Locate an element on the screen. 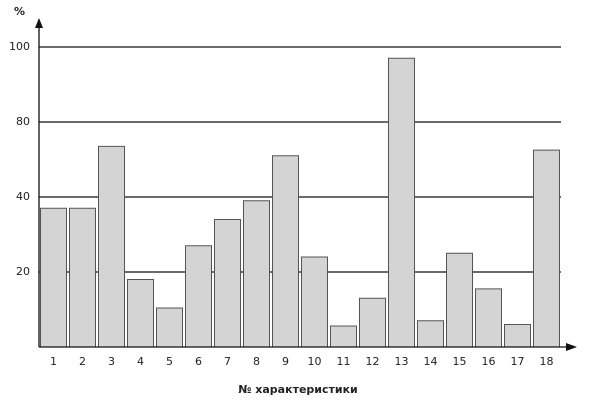  x-tick-label: 3 is located at coordinates (111, 361).